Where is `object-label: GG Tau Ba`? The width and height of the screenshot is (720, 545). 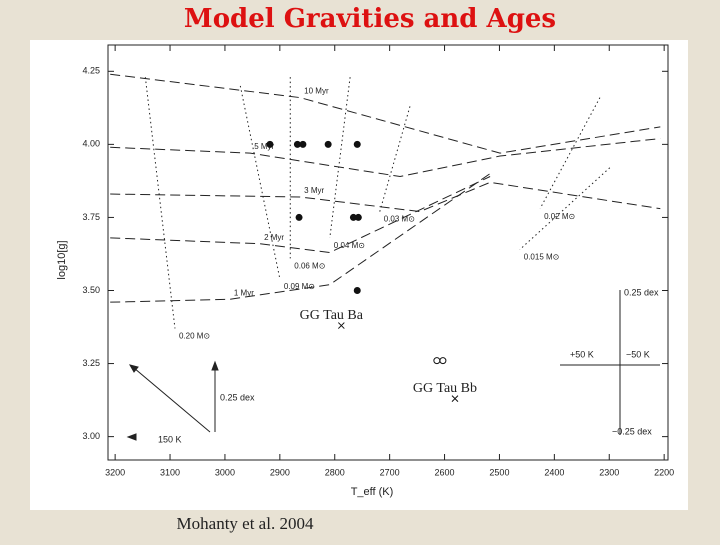 object-label: GG Tau Ba is located at coordinates (332, 315).